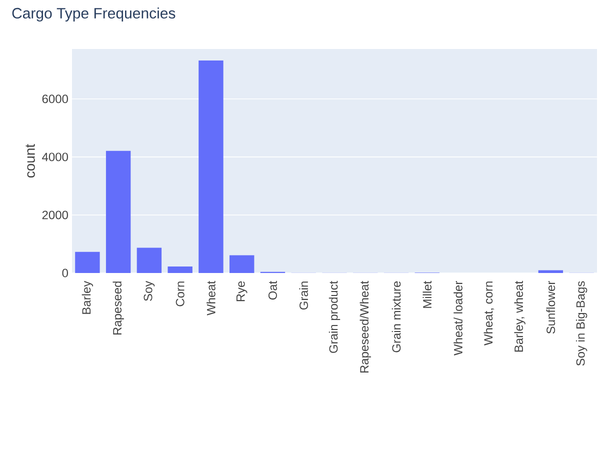  What do you see at coordinates (30, 161) in the screenshot?
I see `y-axis-title: count` at bounding box center [30, 161].